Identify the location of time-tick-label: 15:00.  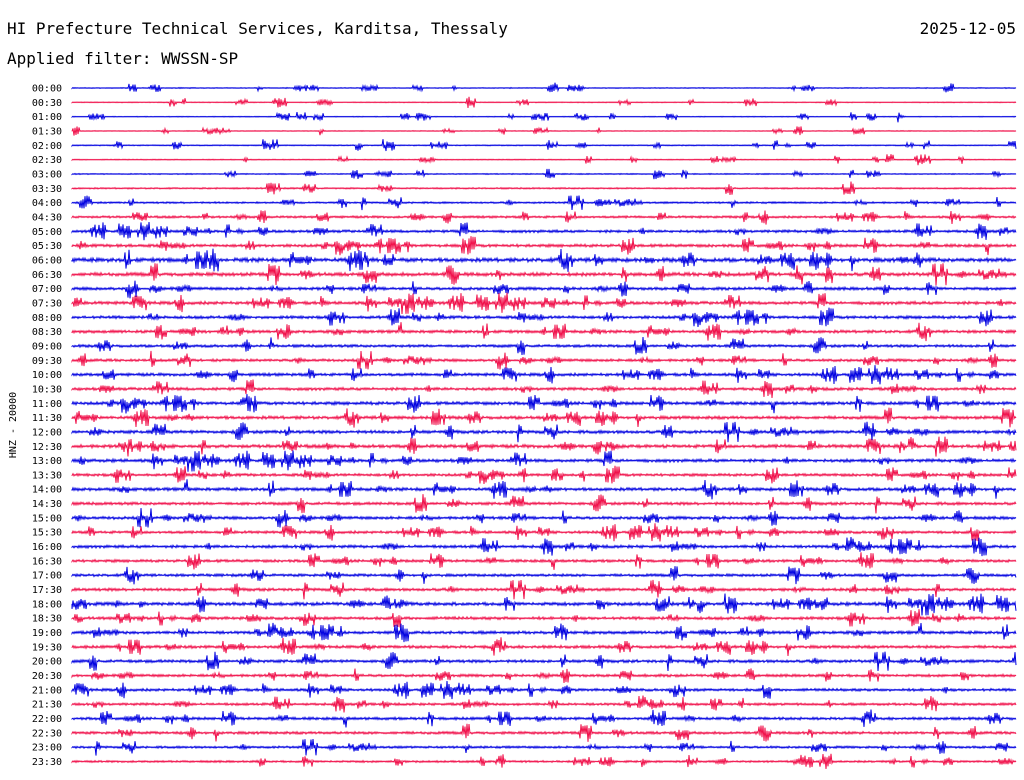
(47, 518).